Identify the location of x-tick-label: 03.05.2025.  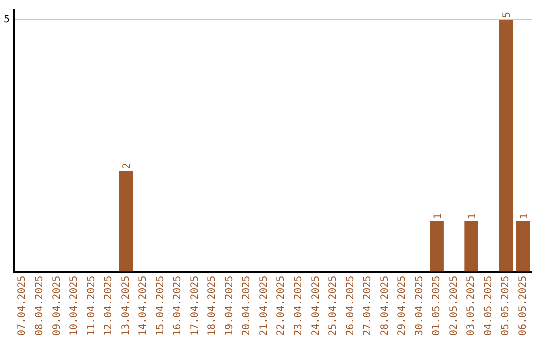
(472, 306).